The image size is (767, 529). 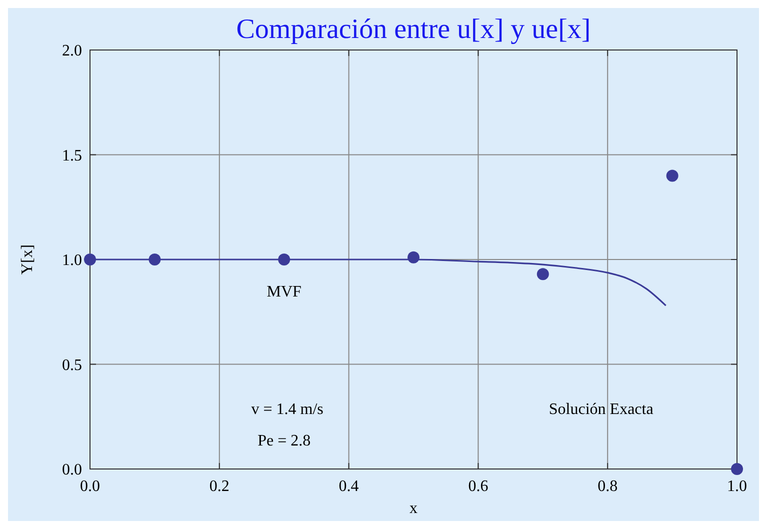 I want to click on x-tick-label: 0.2, so click(x=219, y=486).